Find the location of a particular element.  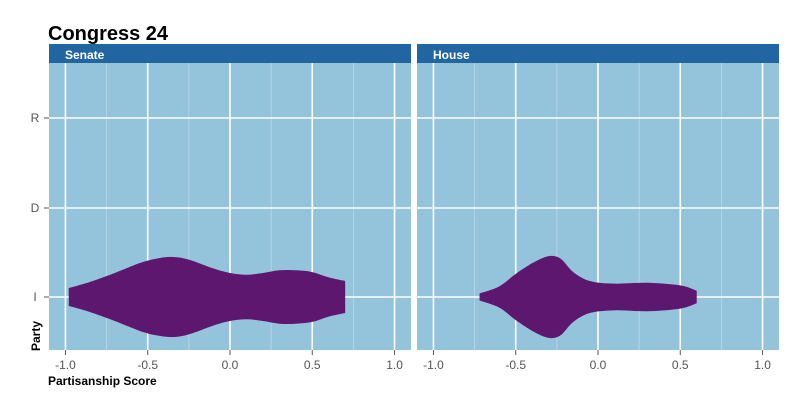

x-axis-title: Partisanship Score is located at coordinates (102, 381).